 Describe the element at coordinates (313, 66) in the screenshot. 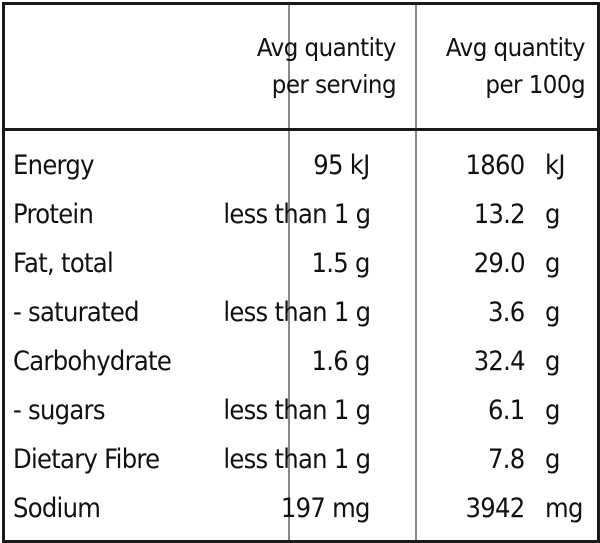

I see `header-per-serving: Avg quantity per serving` at that location.